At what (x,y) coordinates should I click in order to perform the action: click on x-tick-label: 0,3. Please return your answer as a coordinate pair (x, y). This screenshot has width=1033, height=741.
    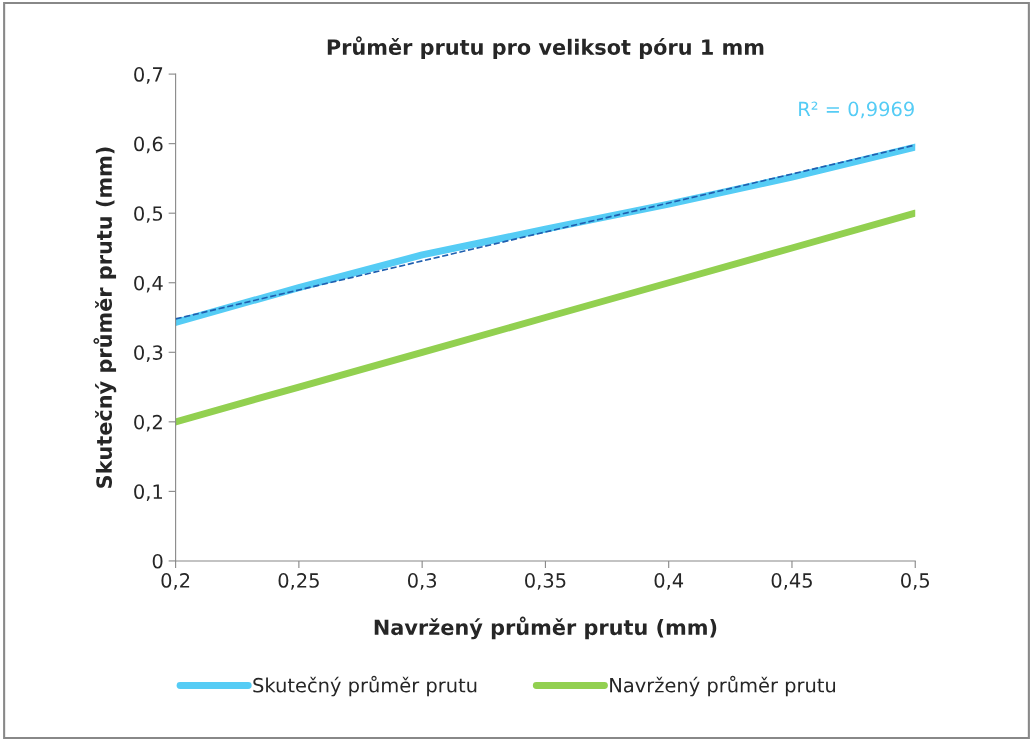
    Looking at the image, I should click on (422, 581).